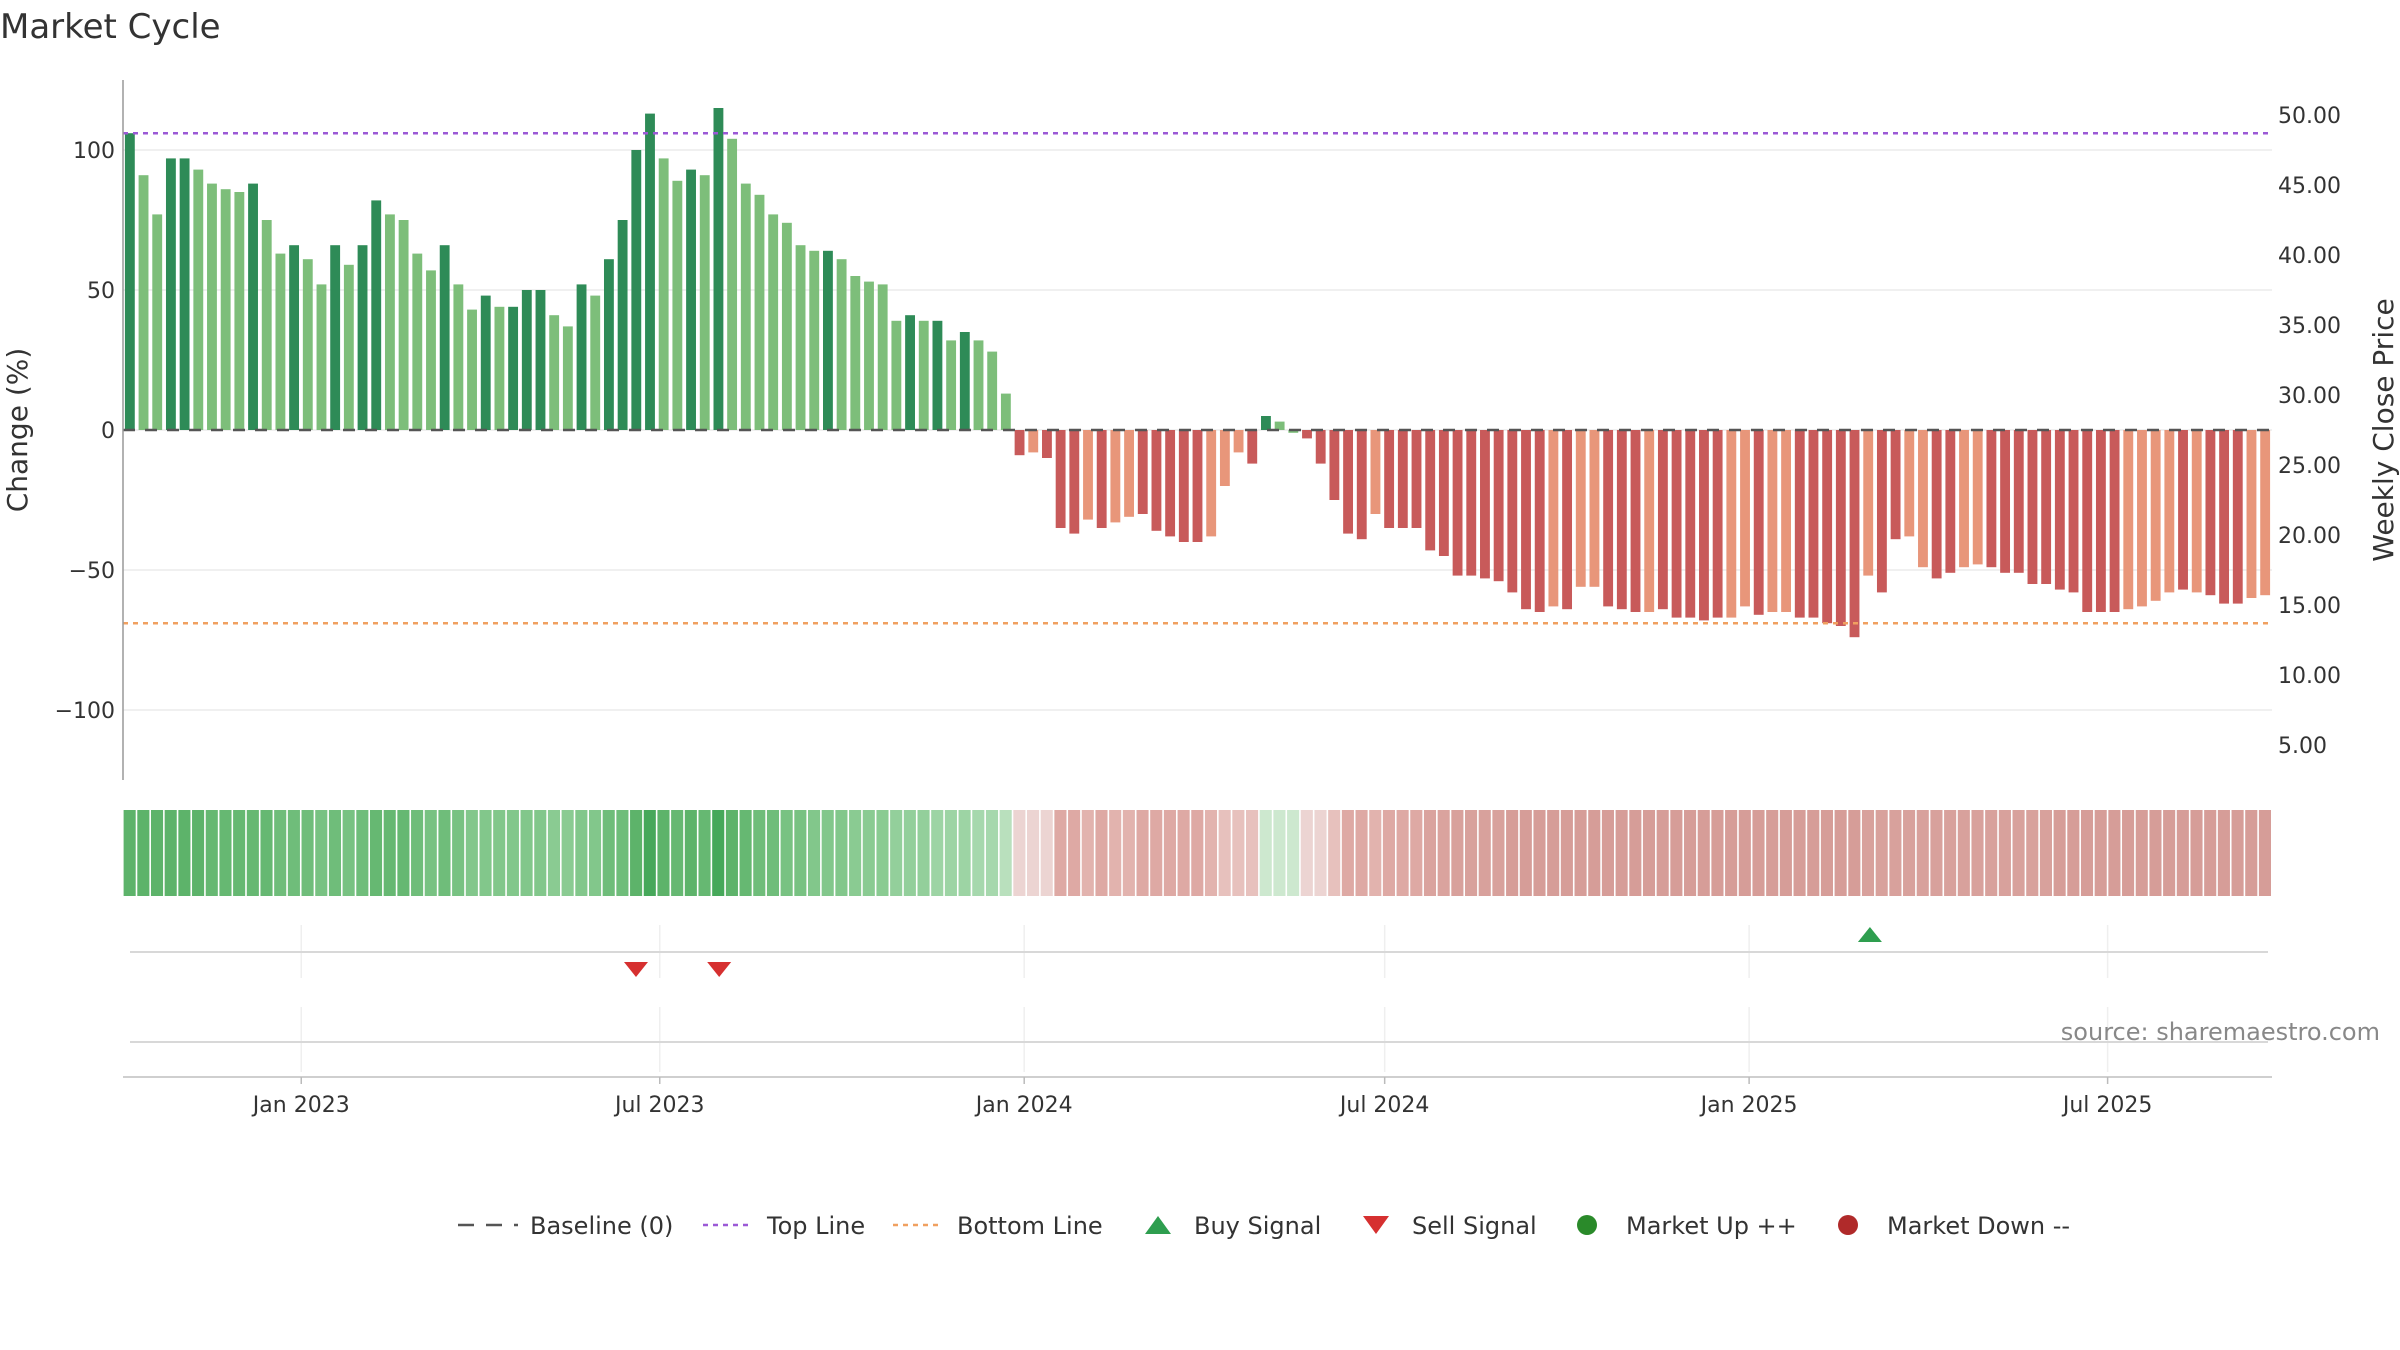 The width and height of the screenshot is (2400, 1350). What do you see at coordinates (1199, 998) in the screenshot?
I see `signal-panel` at bounding box center [1199, 998].